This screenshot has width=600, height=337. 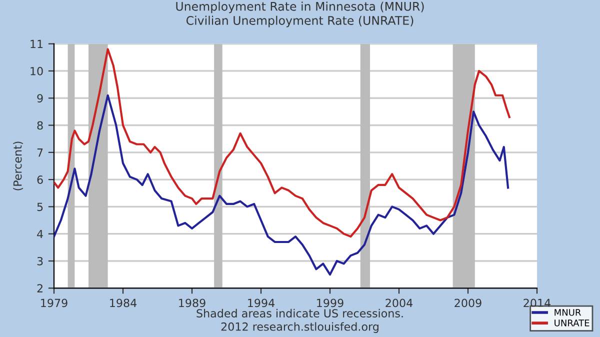 I want to click on x-tick-label: 1984, so click(x=123, y=303).